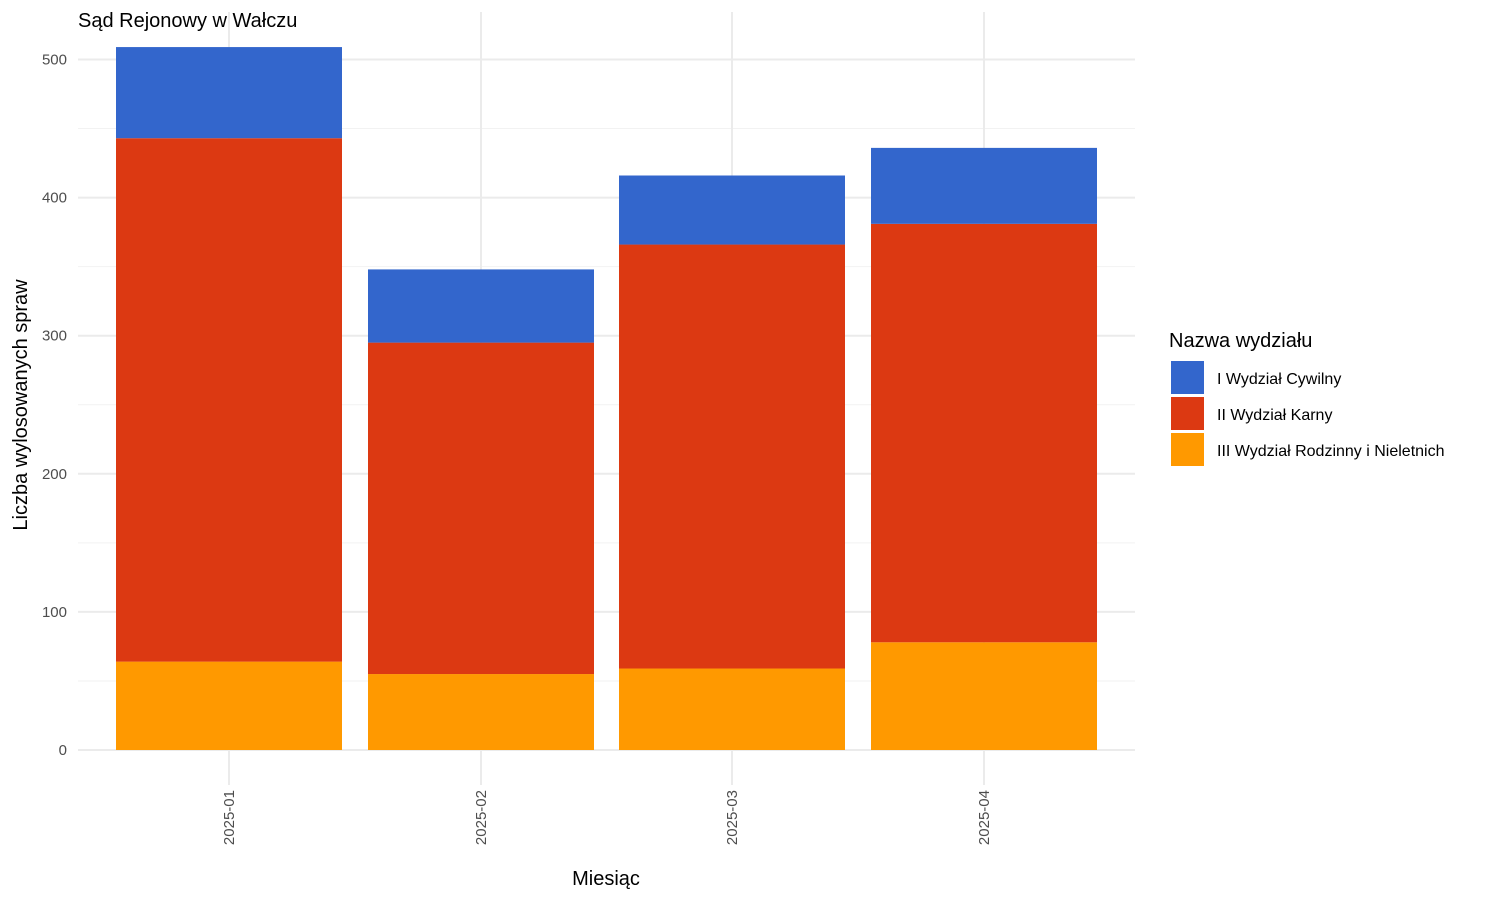  Describe the element at coordinates (481, 817) in the screenshot. I see `x-tick-label: 2025-02` at that location.